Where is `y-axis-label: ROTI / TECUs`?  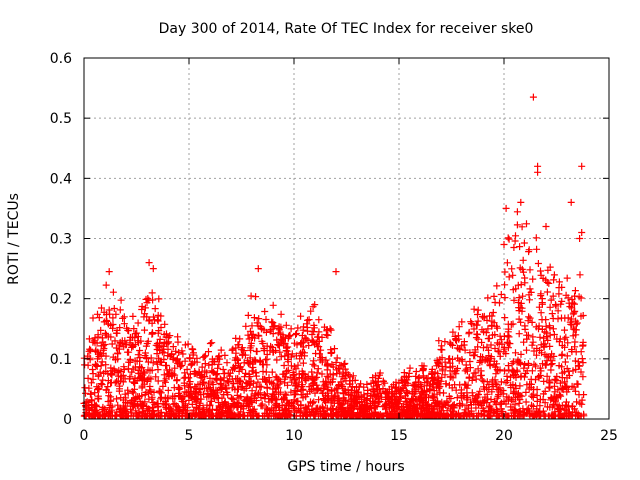
y-axis-label: ROTI / TECUs is located at coordinates (14, 239).